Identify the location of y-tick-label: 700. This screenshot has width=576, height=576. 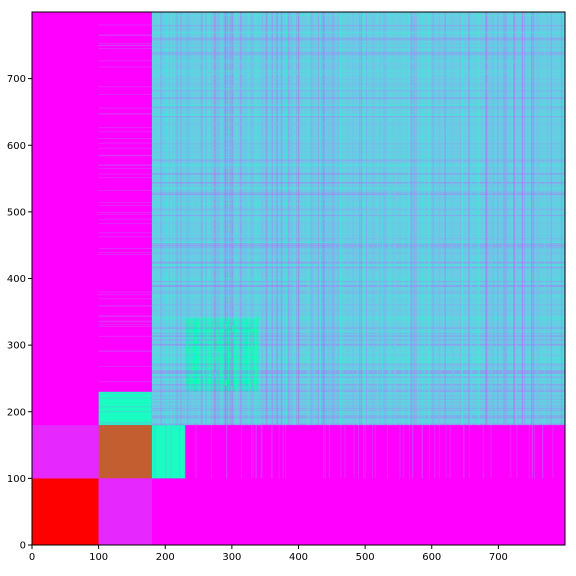
(16, 79).